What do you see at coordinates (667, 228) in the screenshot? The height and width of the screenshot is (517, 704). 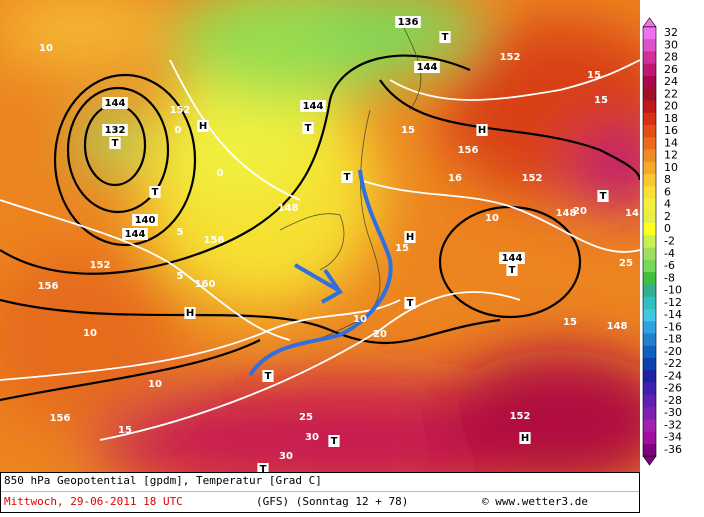 I see `colorbar-label: 0` at bounding box center [667, 228].